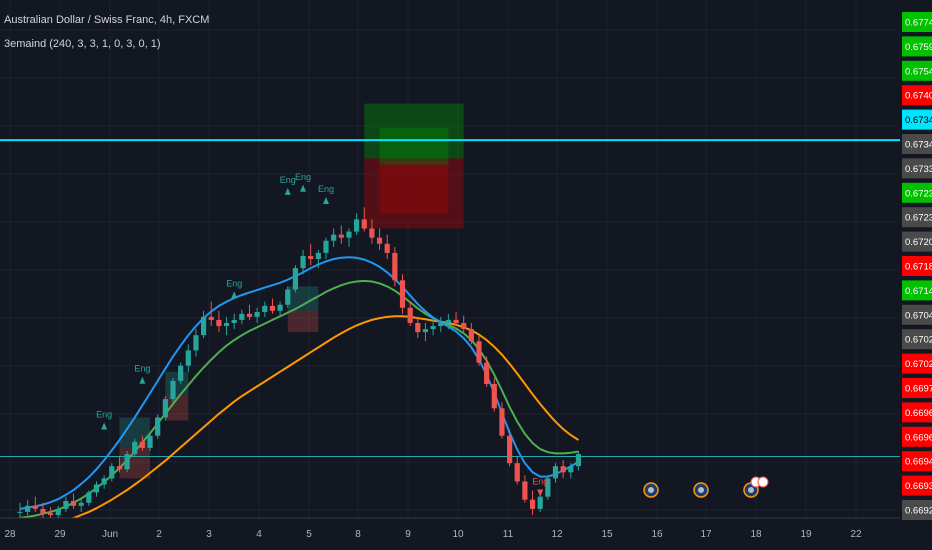 The image size is (932, 550). I want to click on time-tick-label: 19, so click(806, 534).